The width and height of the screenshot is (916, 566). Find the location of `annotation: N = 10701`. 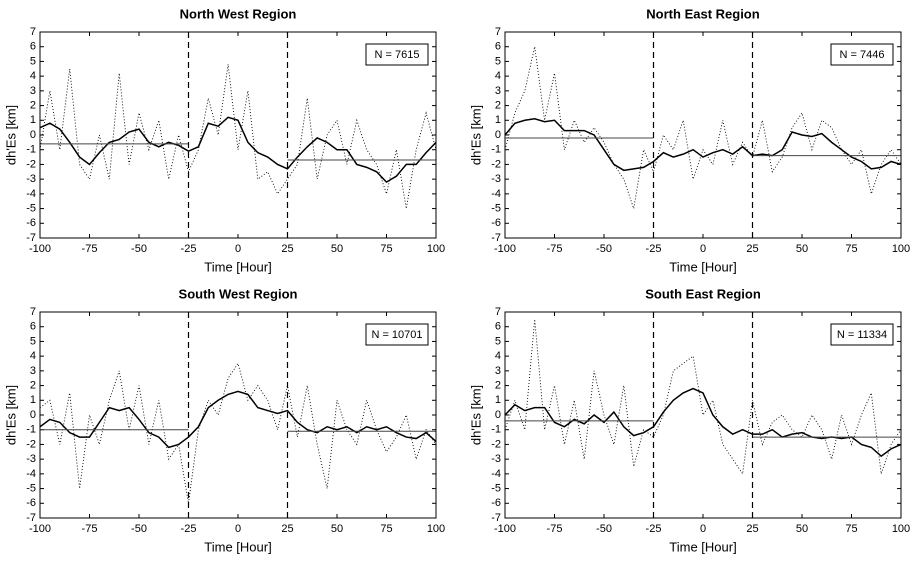

annotation: N = 10701 is located at coordinates (396, 335).